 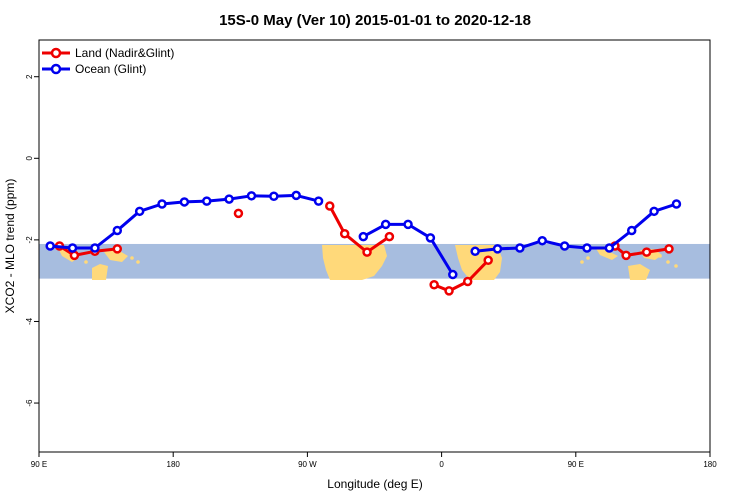 I want to click on legend-land-label: Land (Nadir&Glint), so click(x=124, y=53).